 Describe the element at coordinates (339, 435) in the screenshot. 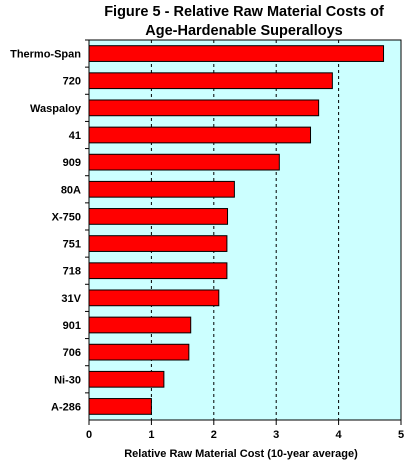

I see `x-tick-label: 4` at that location.